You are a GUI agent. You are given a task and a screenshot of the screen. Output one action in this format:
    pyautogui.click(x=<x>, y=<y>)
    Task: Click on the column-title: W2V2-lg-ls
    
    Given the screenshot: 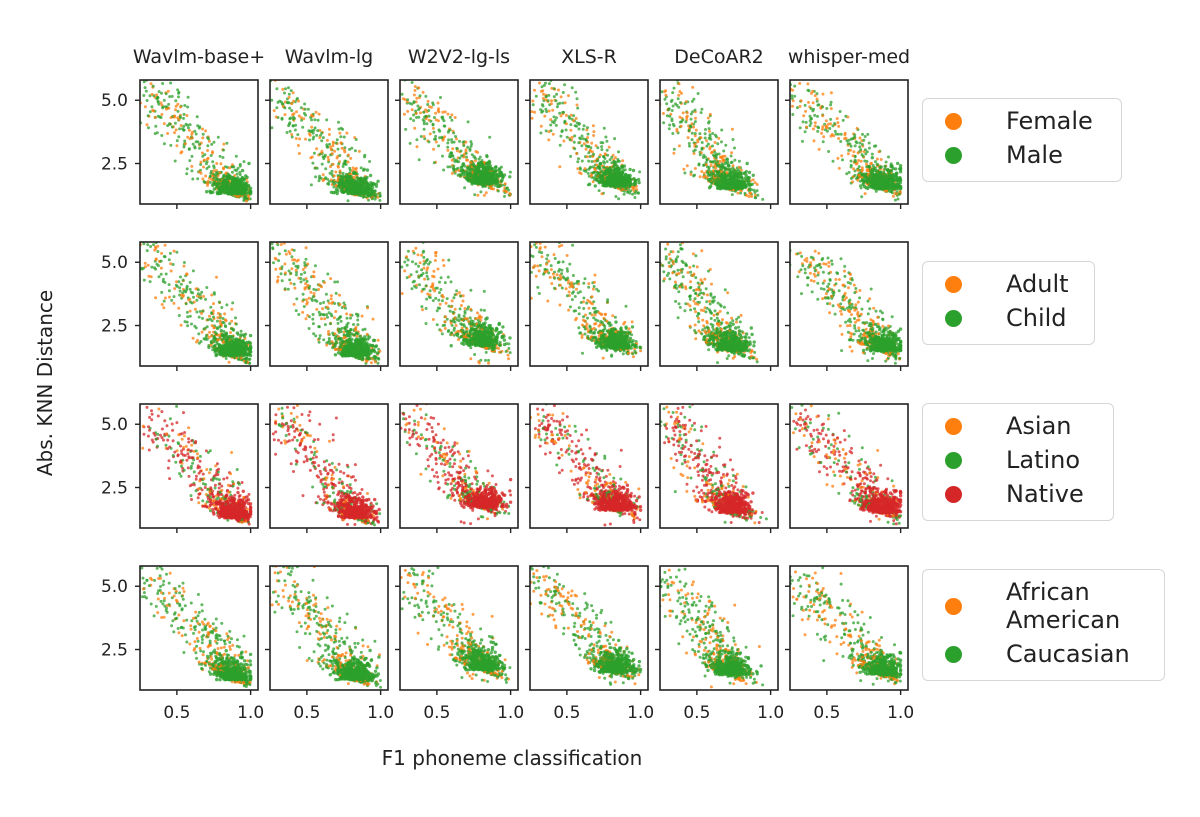 What is the action you would take?
    pyautogui.click(x=459, y=57)
    